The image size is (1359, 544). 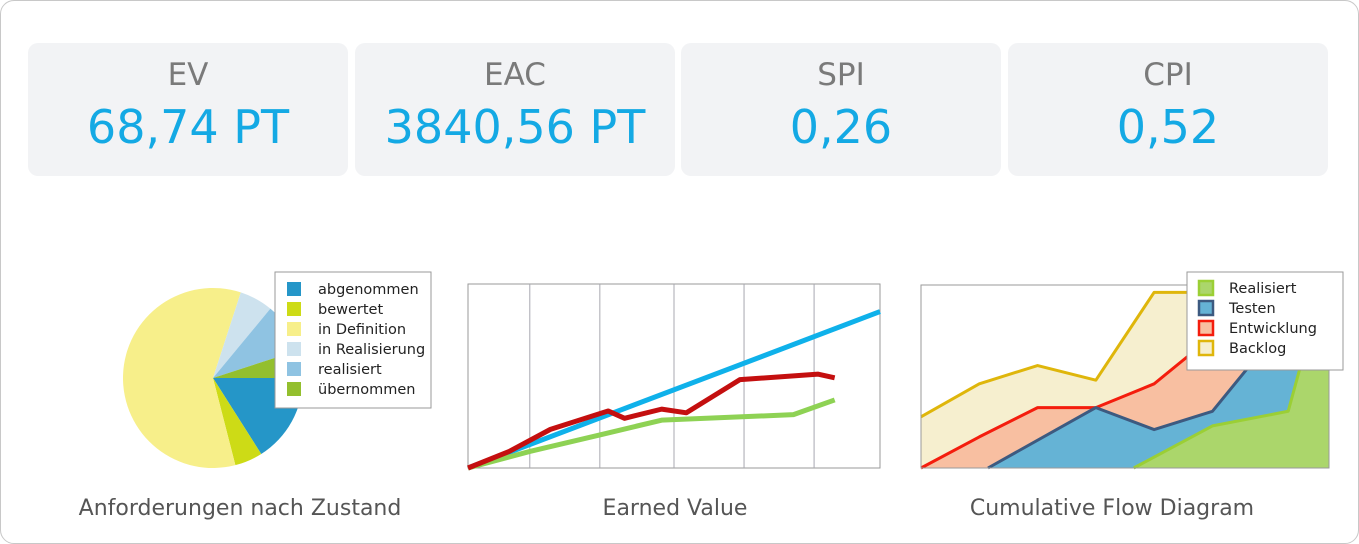 I want to click on legend-label: Entwicklung, so click(x=1273, y=329).